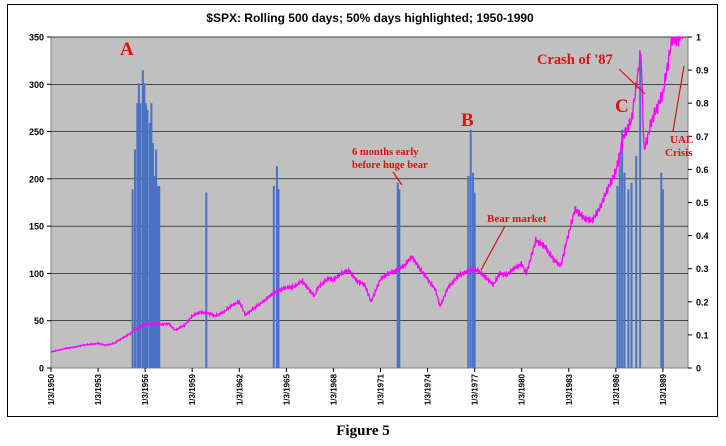  What do you see at coordinates (493, 248) in the screenshot?
I see `annotation-arrow-bear-market` at bounding box center [493, 248].